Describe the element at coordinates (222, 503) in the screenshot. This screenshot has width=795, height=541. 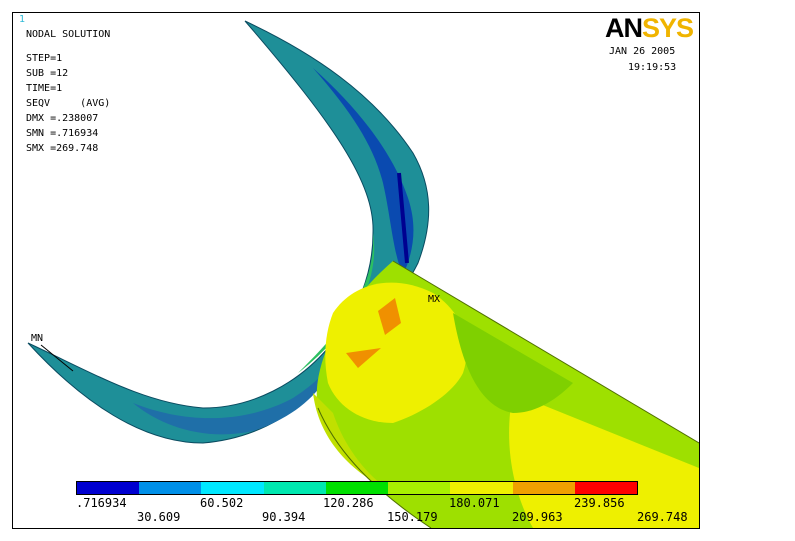
I see `legend-label-top: 60.502` at that location.